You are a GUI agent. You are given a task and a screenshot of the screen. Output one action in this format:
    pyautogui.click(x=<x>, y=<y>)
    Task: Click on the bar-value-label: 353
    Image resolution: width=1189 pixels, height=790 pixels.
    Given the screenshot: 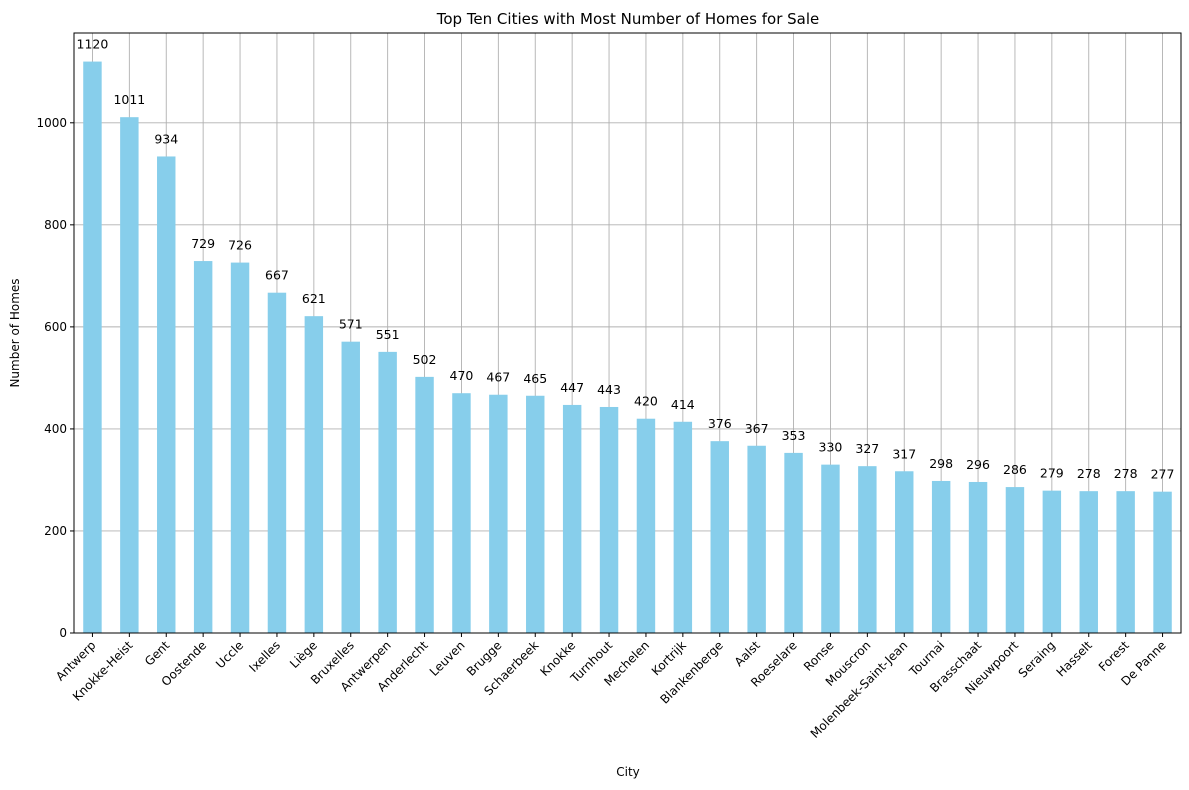 What is the action you would take?
    pyautogui.click(x=794, y=435)
    